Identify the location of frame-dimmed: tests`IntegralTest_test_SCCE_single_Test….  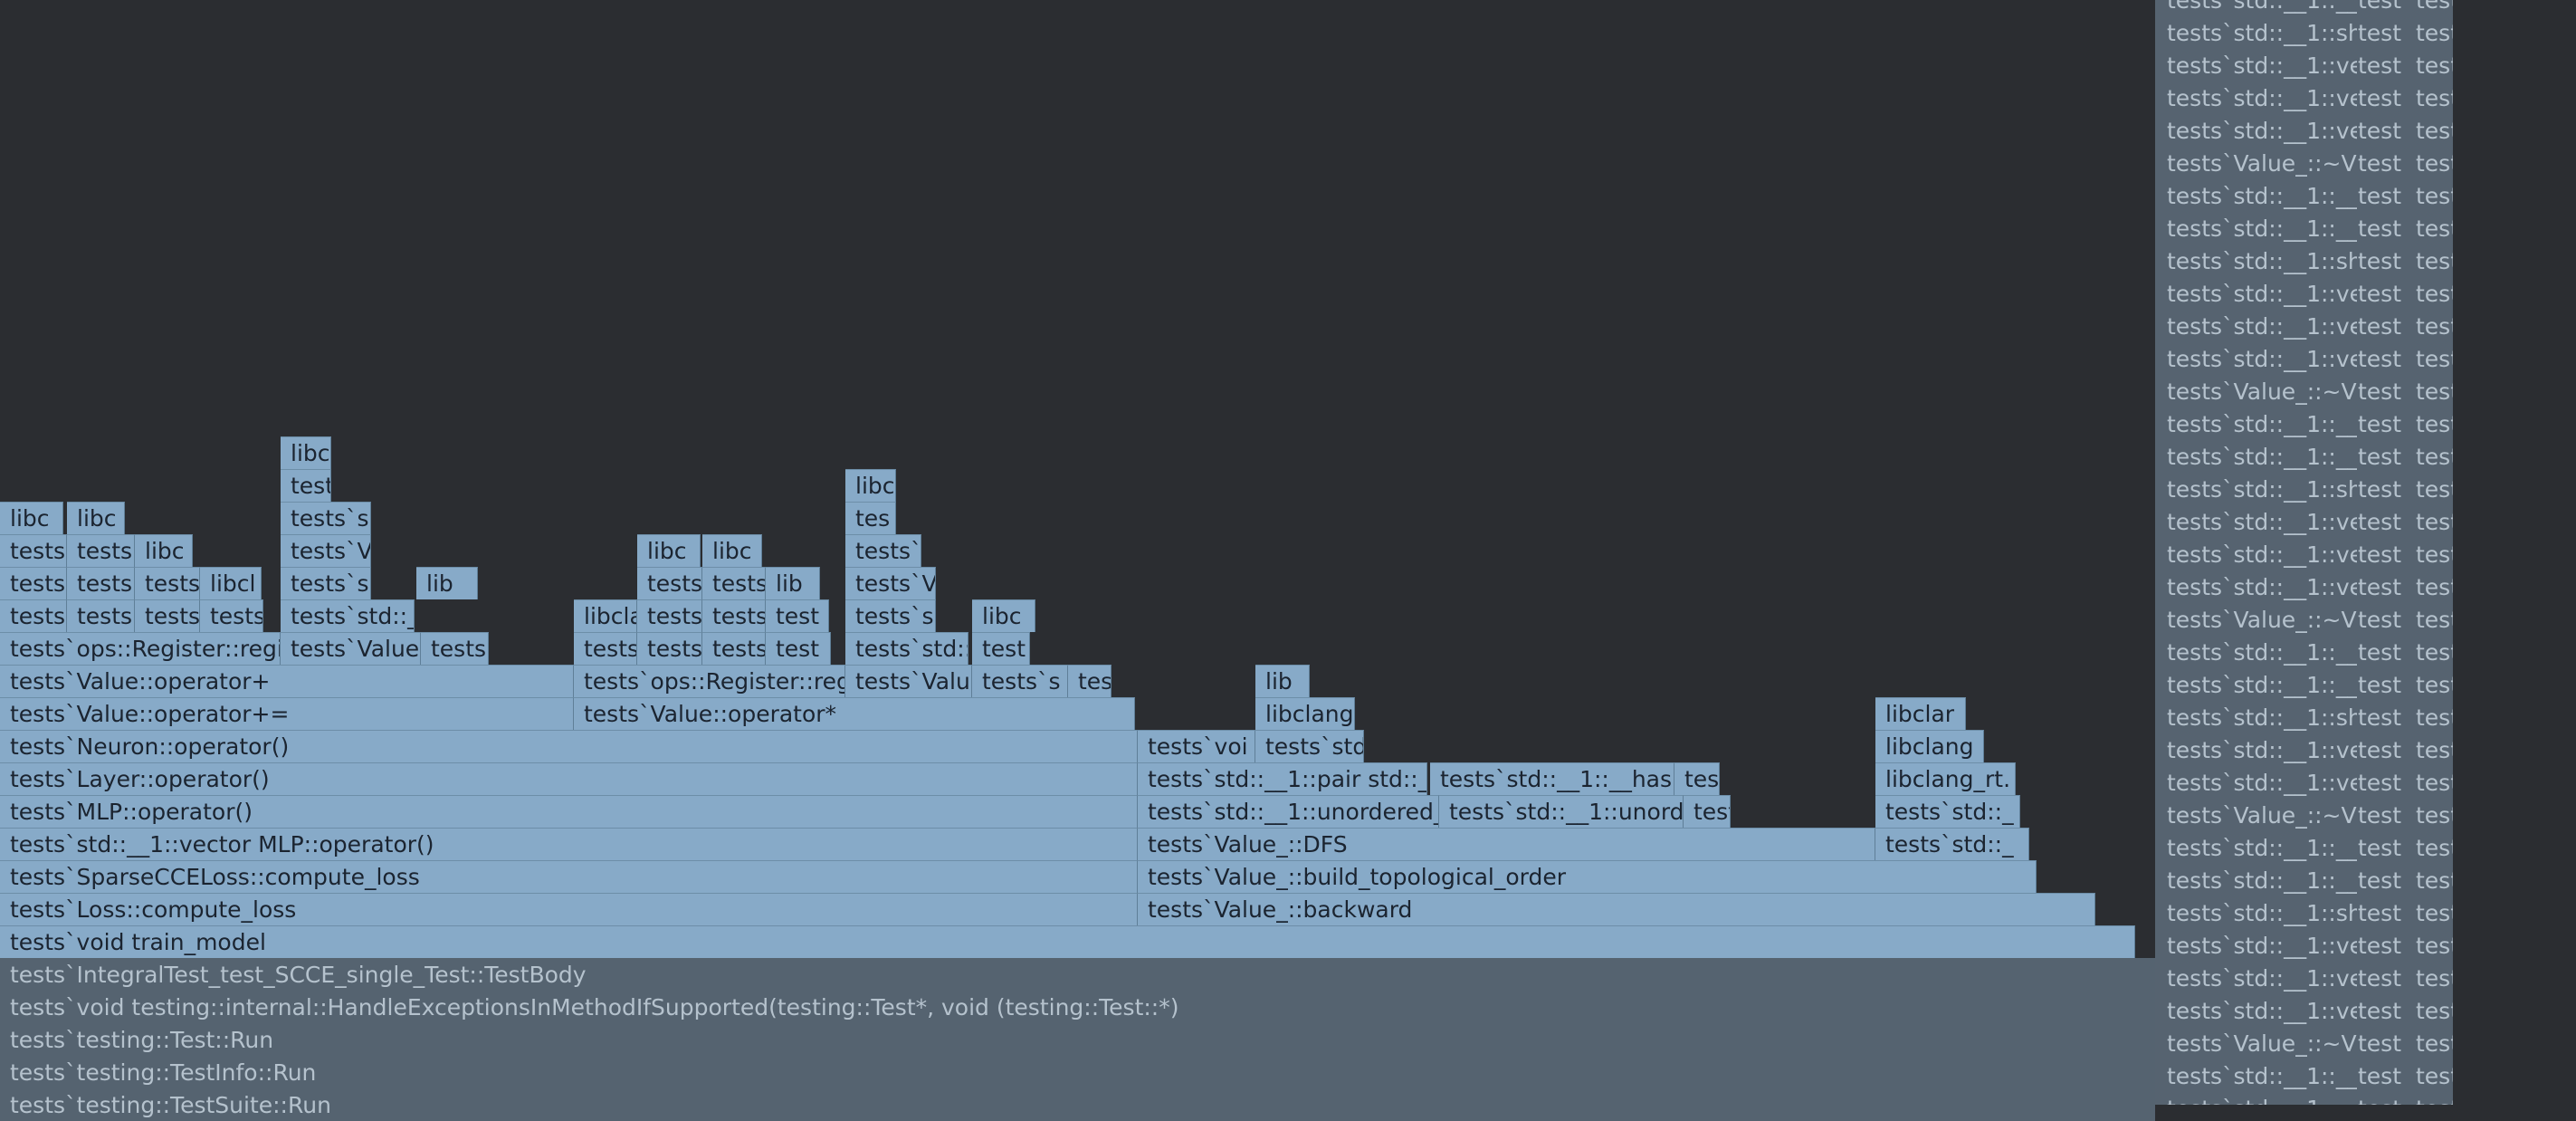
(1077, 974).